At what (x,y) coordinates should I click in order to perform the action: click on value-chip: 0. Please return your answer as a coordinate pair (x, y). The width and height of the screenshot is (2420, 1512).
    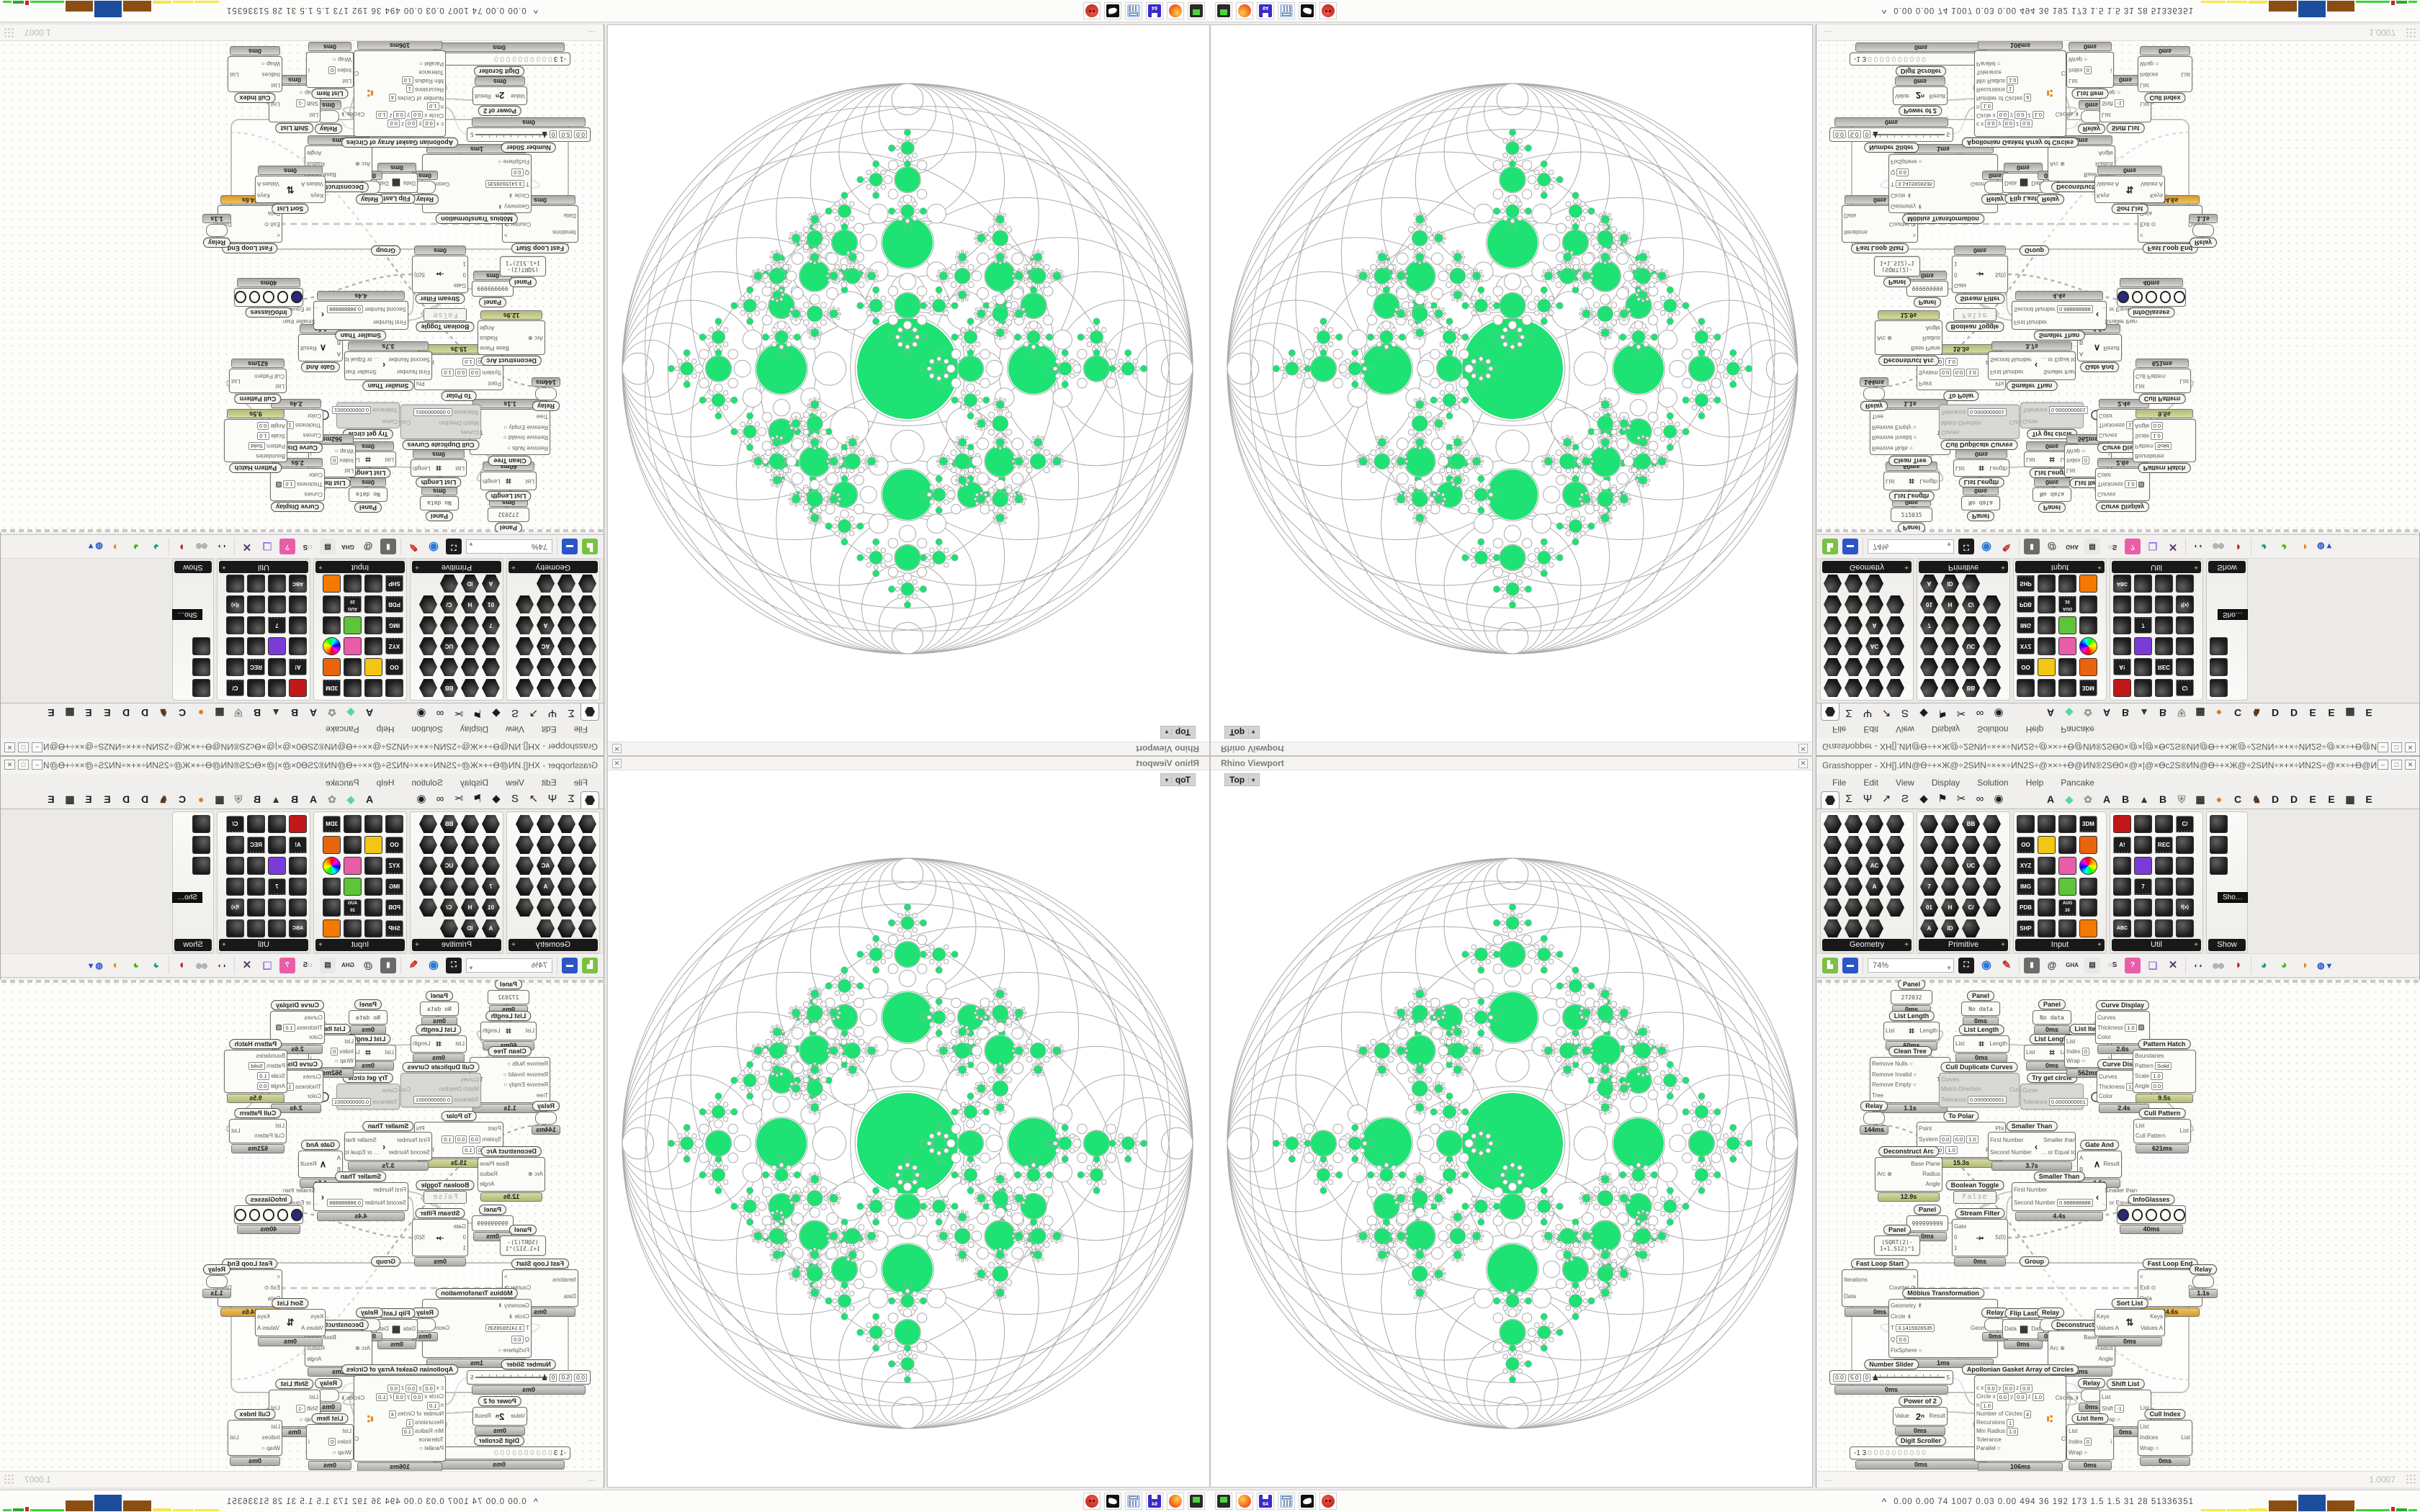
    Looking at the image, I should click on (335, 1051).